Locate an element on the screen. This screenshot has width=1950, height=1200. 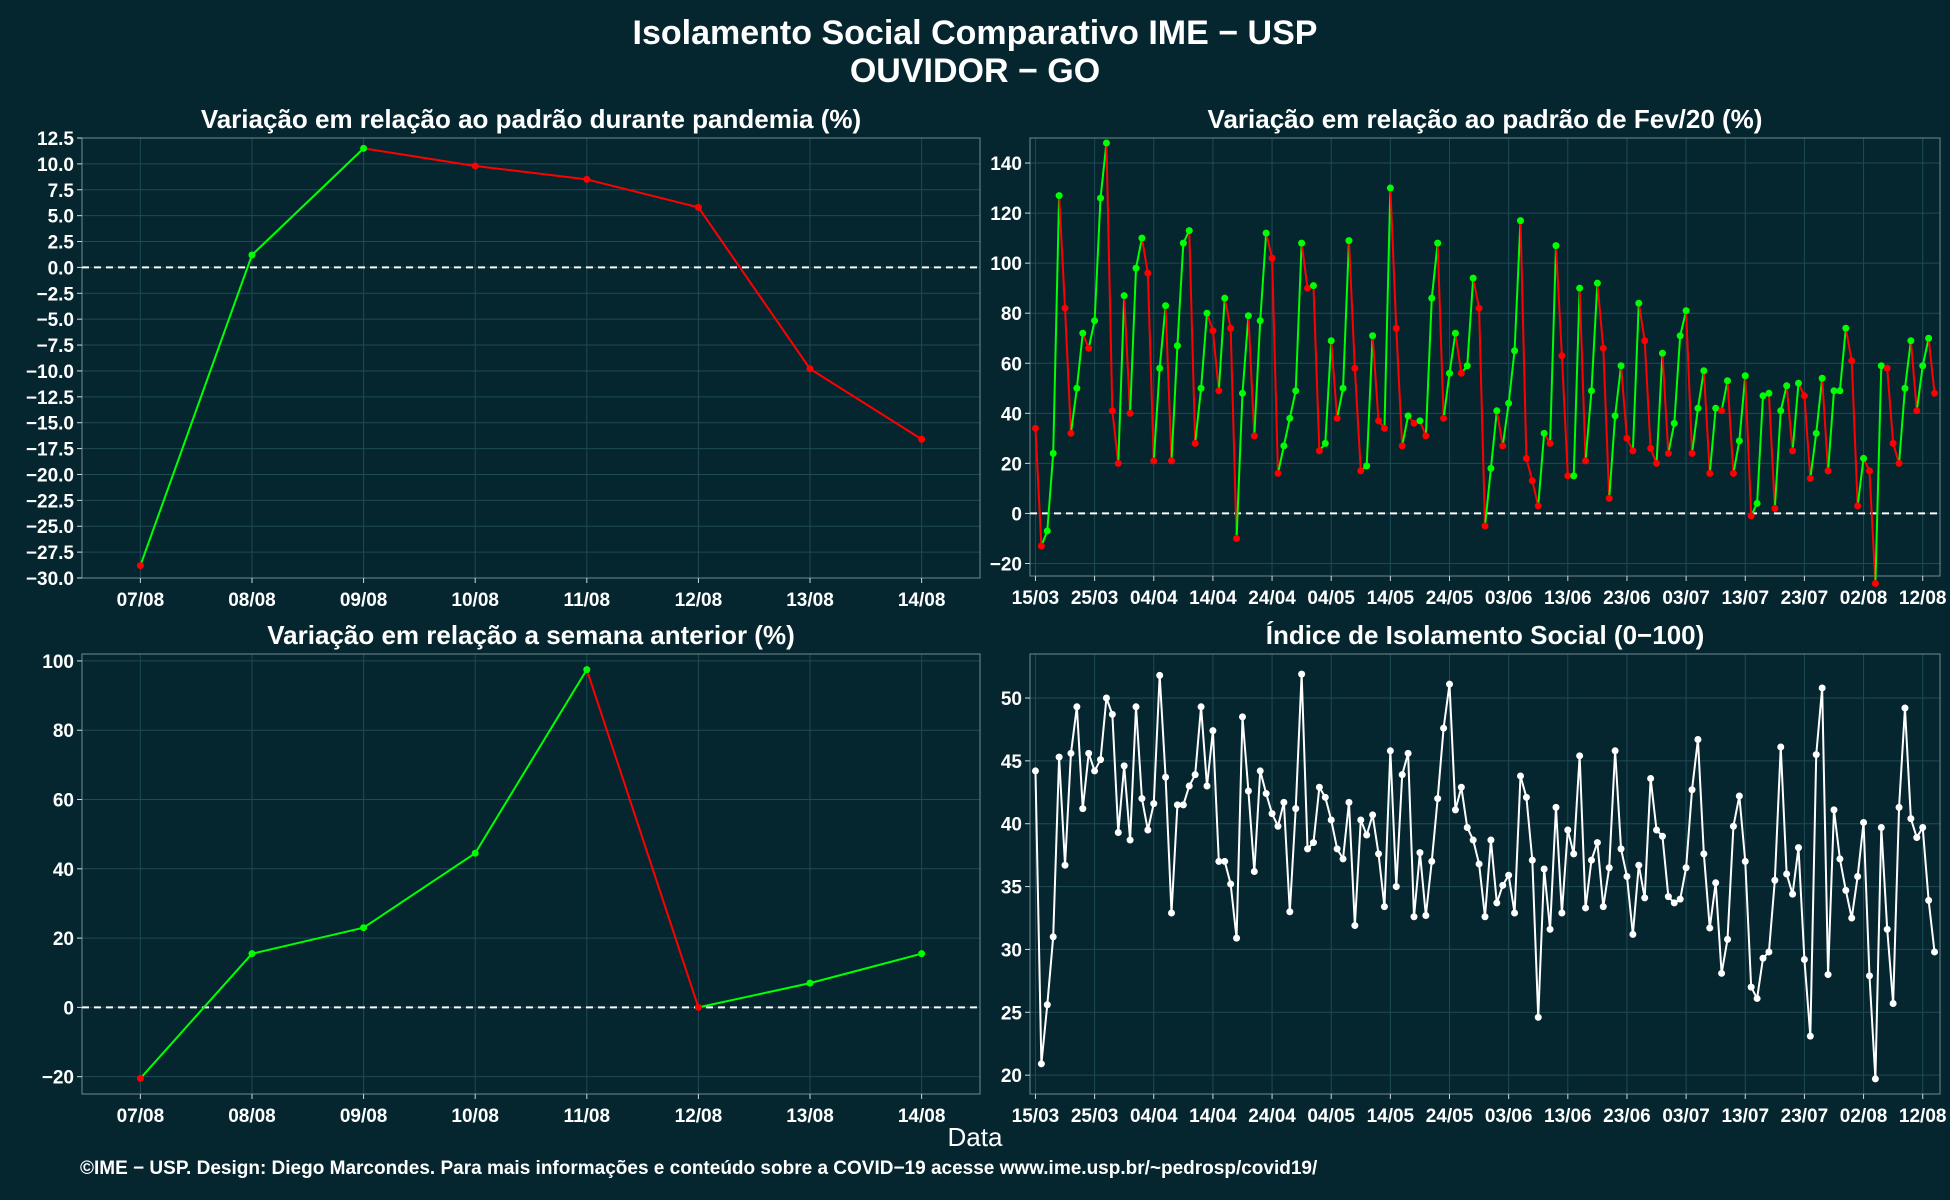
y-tick-label: −20.0 is located at coordinates (50, 475).